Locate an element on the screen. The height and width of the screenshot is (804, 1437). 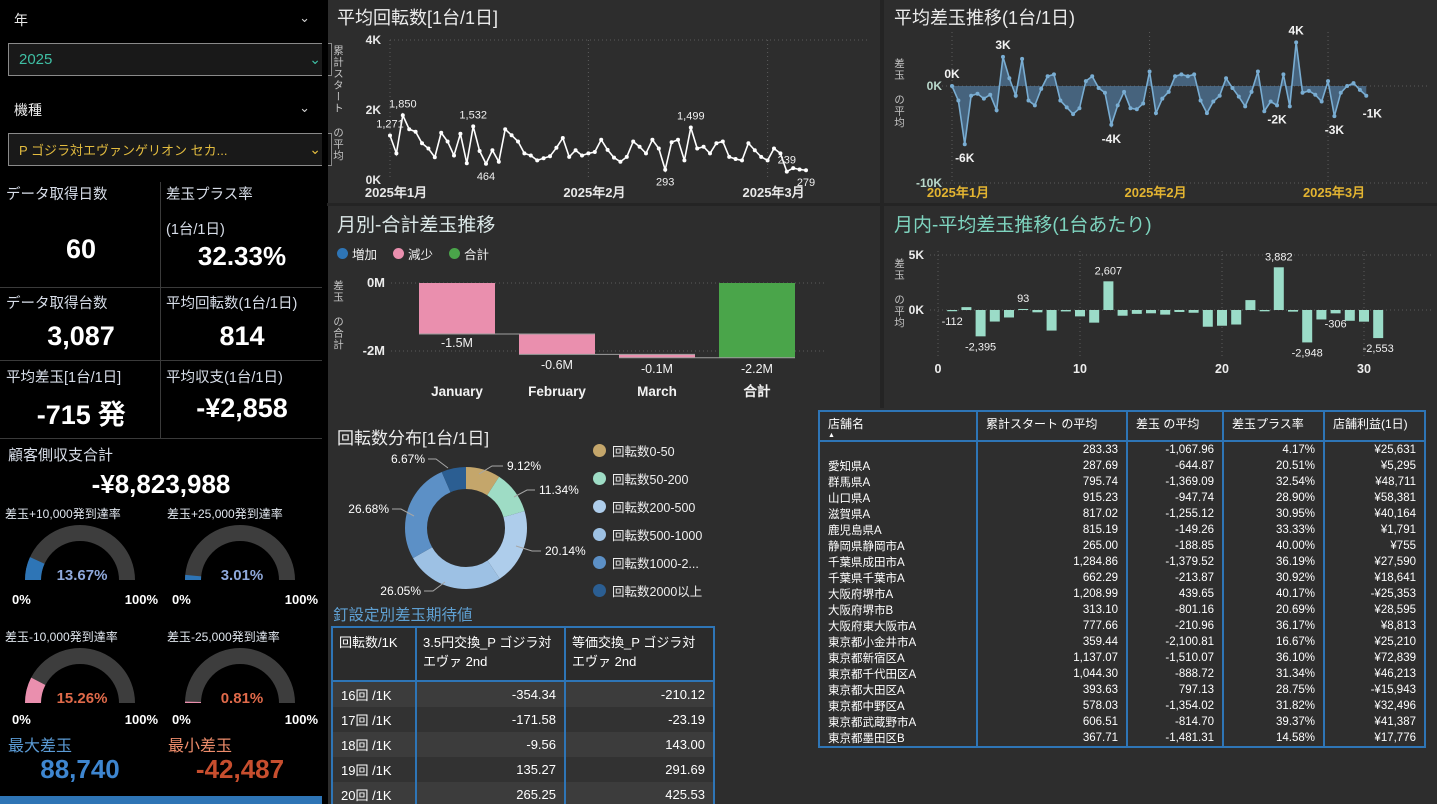
svg-text: 2025年2月 is located at coordinates (594, 192).